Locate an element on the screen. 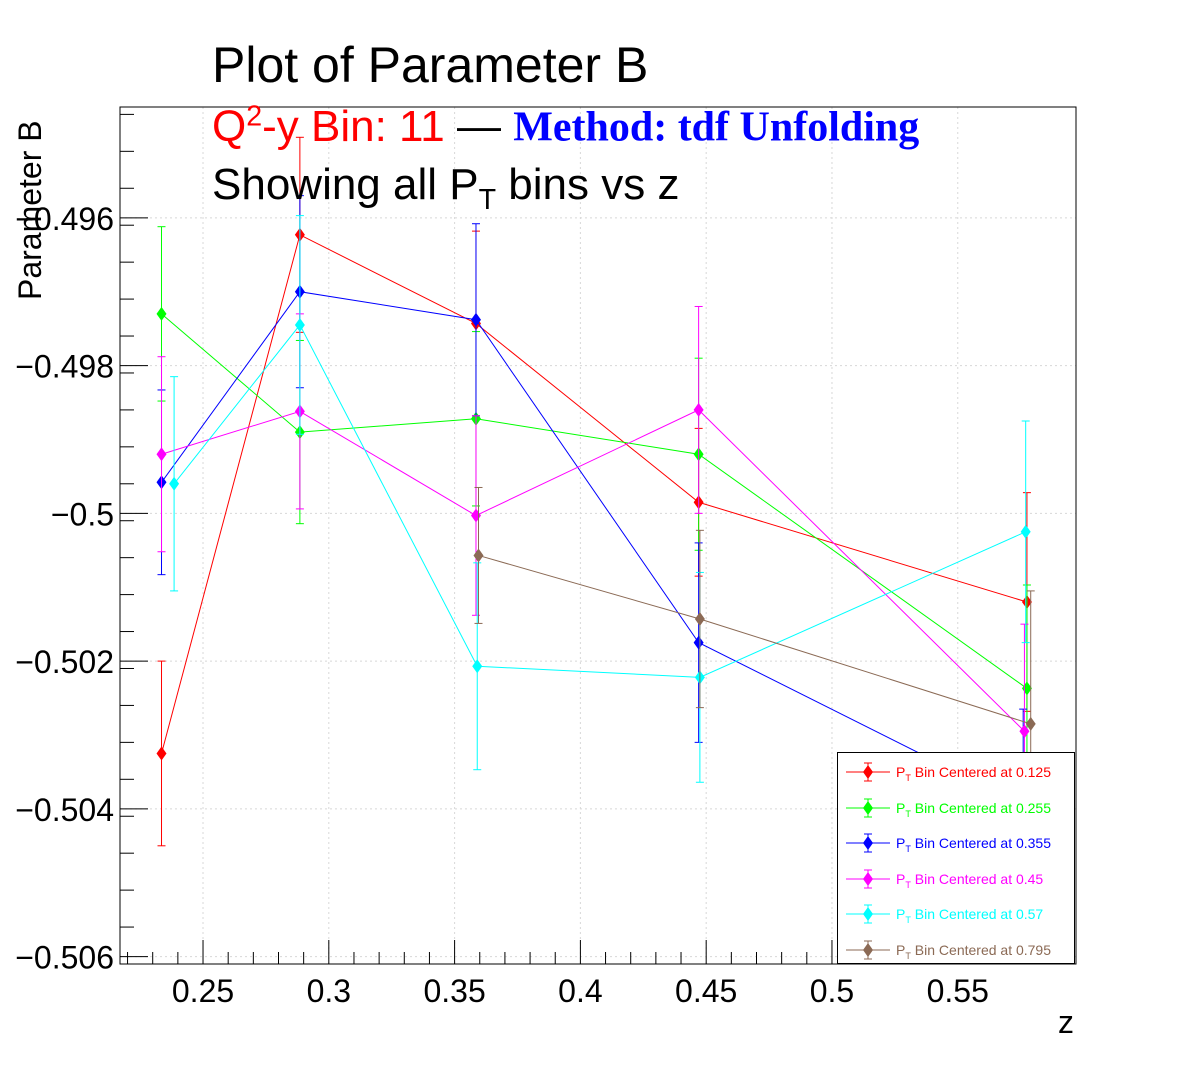 The height and width of the screenshot is (1072, 1196). y-axis-label: Parameter B is located at coordinates (30, 210).